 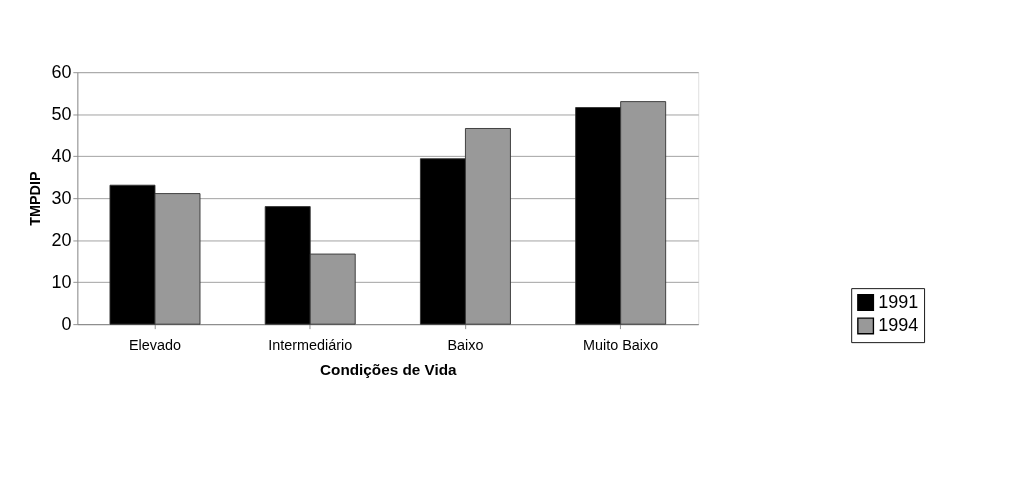 What do you see at coordinates (155, 344) in the screenshot?
I see `x-tick-label: Elevado` at bounding box center [155, 344].